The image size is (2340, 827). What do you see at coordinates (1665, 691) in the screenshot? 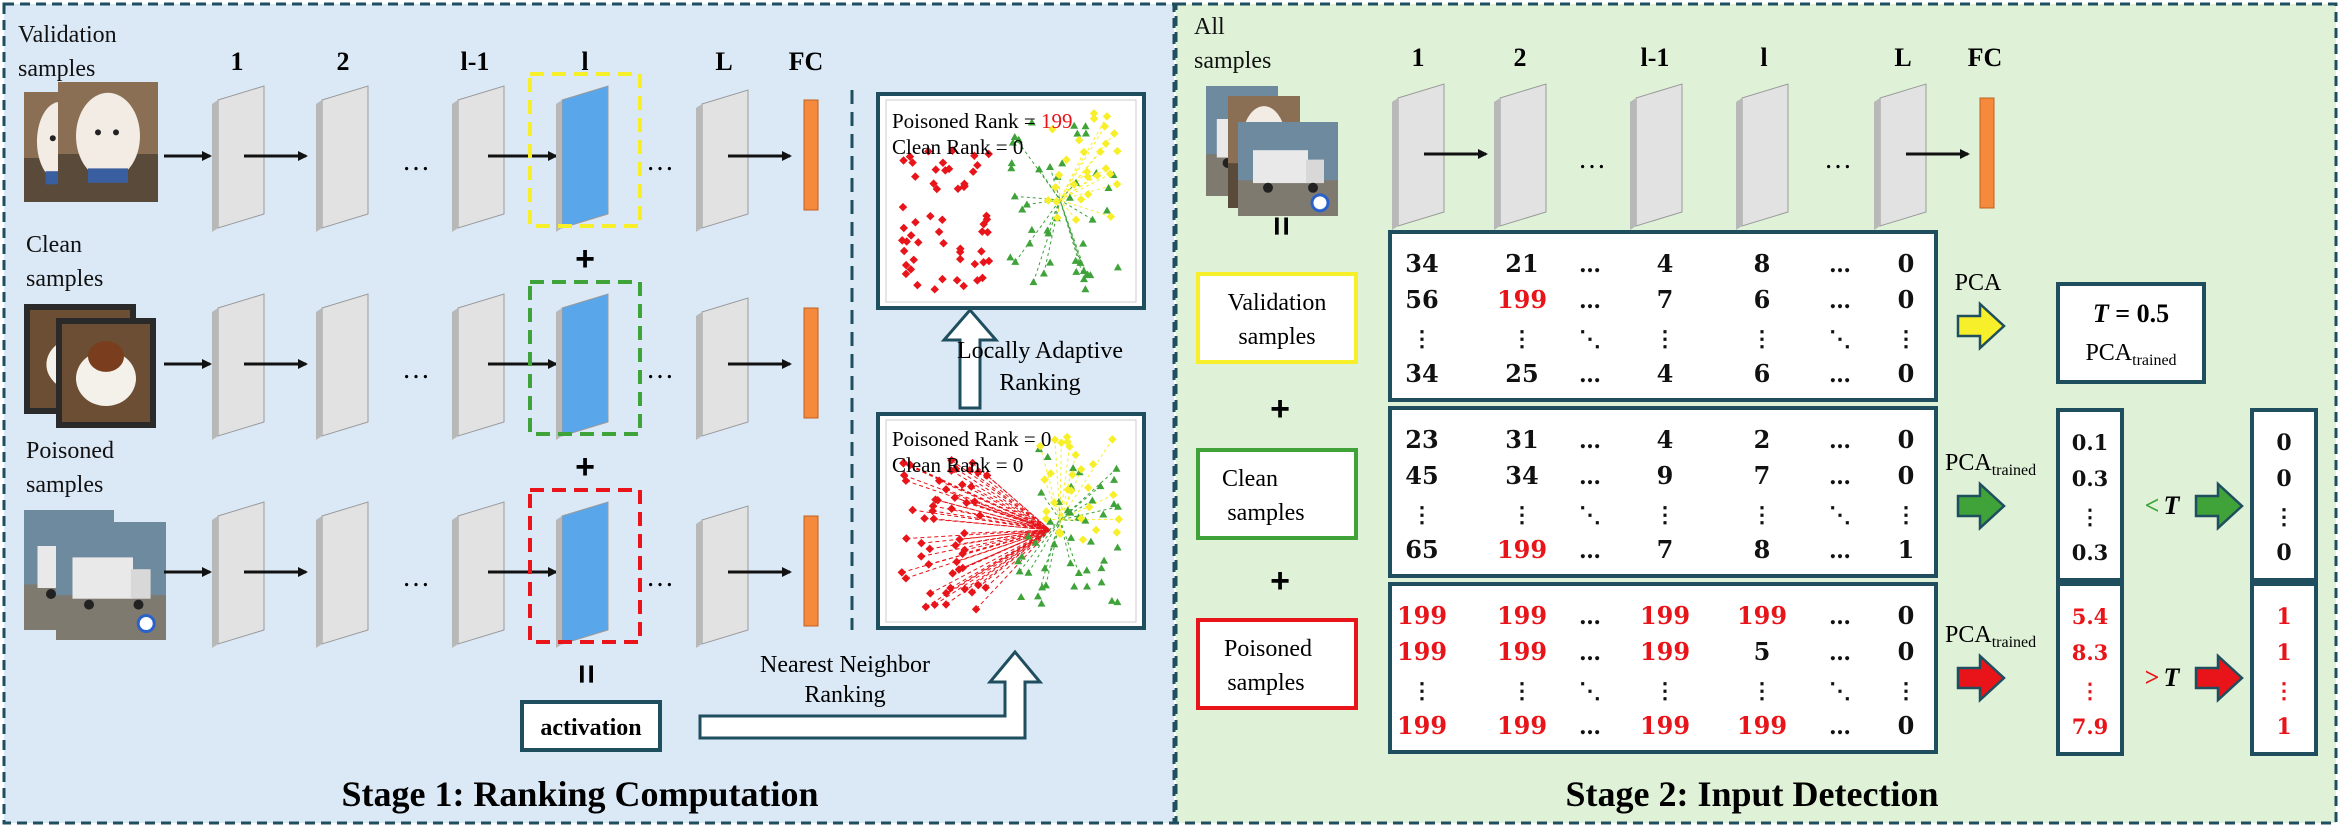
I see `matrix-2-cell-2-3: ⋮` at bounding box center [1665, 691].